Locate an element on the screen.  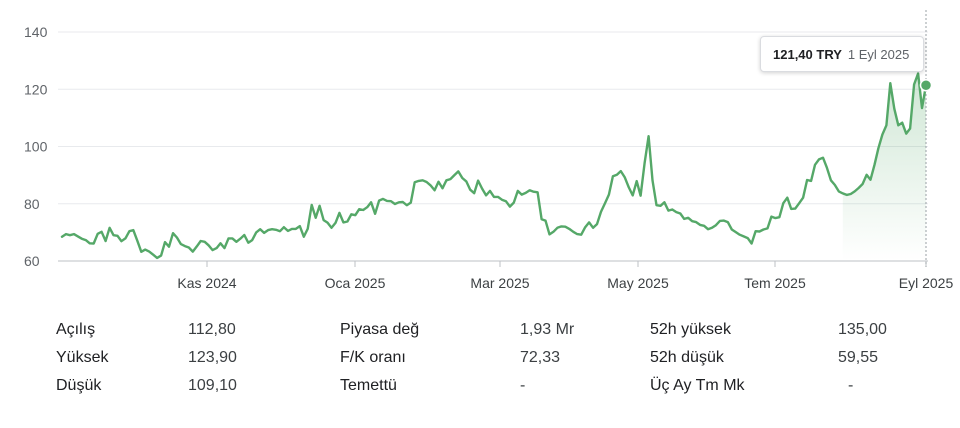
stat-value-low: 109,10 is located at coordinates (212, 385).